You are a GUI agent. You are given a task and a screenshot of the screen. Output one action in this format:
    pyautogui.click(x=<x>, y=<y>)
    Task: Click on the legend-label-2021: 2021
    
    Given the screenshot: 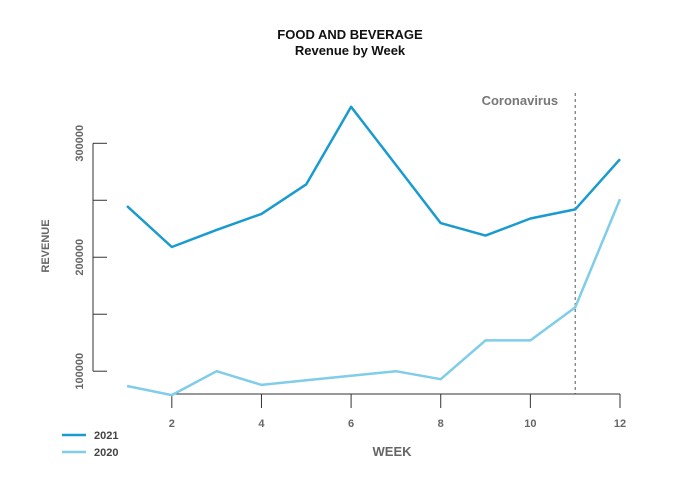 What is the action you would take?
    pyautogui.click(x=106, y=436)
    